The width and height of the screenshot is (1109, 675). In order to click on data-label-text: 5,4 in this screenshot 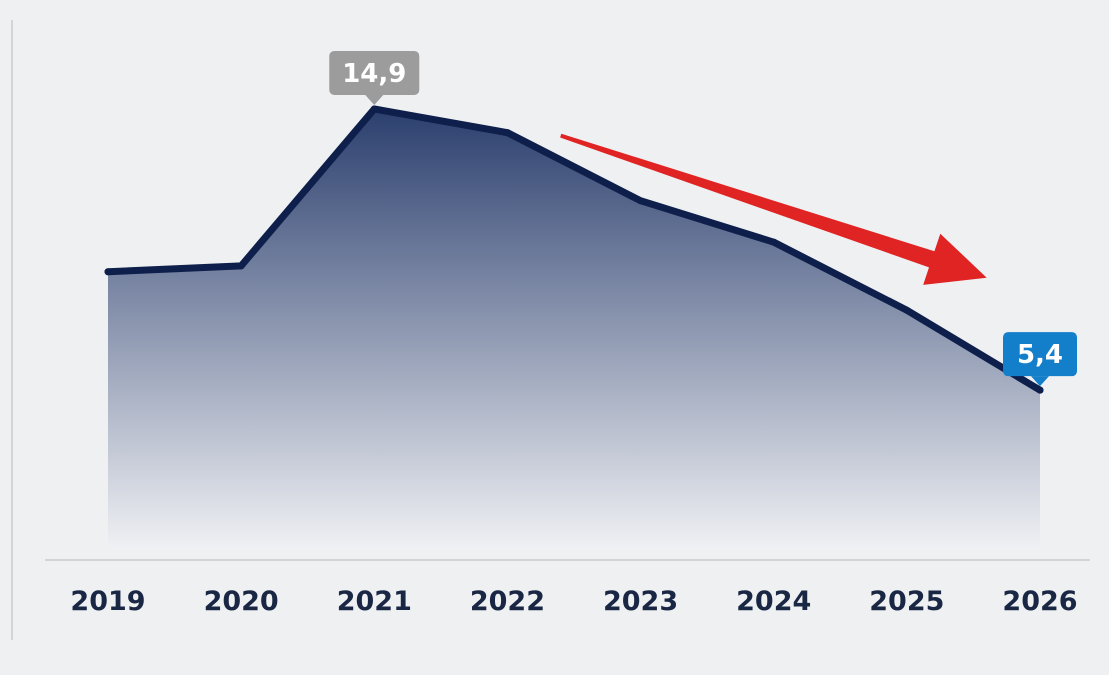, I will do `click(1040, 355)`.